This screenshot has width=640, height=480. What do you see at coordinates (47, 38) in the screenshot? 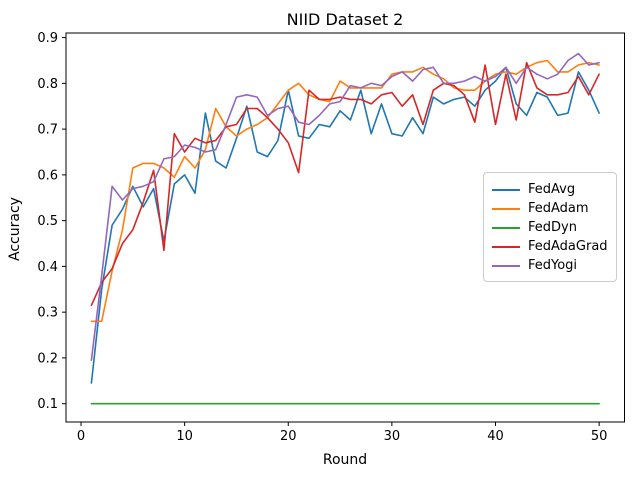
I see `y-tick-label: 0.9` at bounding box center [47, 38].